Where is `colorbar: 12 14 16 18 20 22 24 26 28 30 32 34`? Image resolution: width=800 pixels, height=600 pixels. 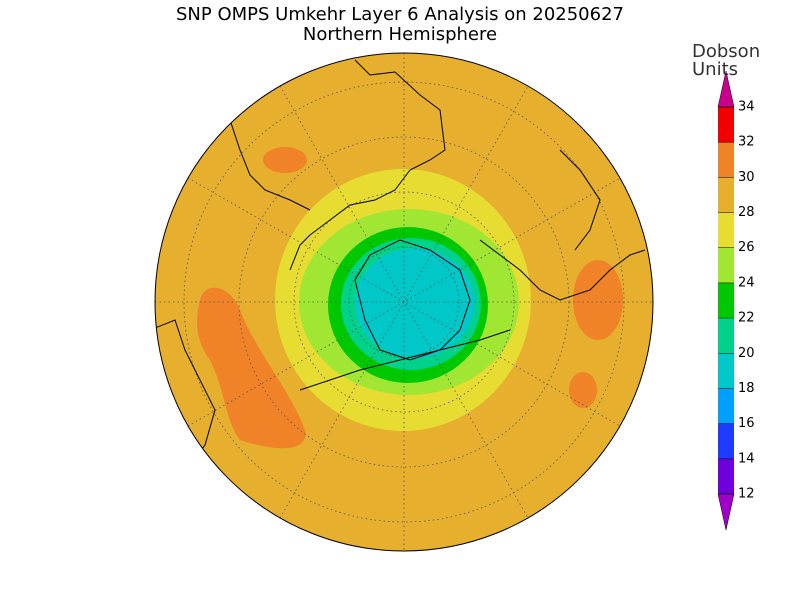
colorbar: 12 14 16 18 20 22 24 26 28 30 32 34 is located at coordinates (736, 300).